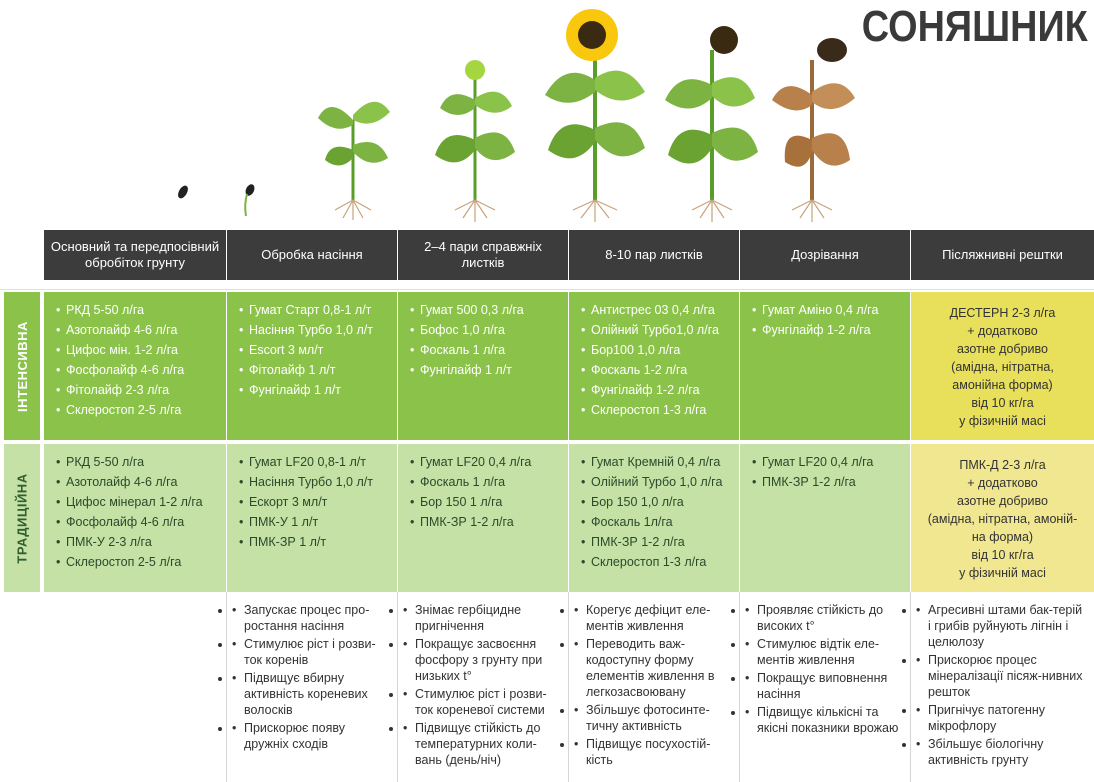 The image size is (1094, 782). Describe the element at coordinates (486, 310) in the screenshot. I see `list-item: Гумат 500 0,3 л/га` at that location.